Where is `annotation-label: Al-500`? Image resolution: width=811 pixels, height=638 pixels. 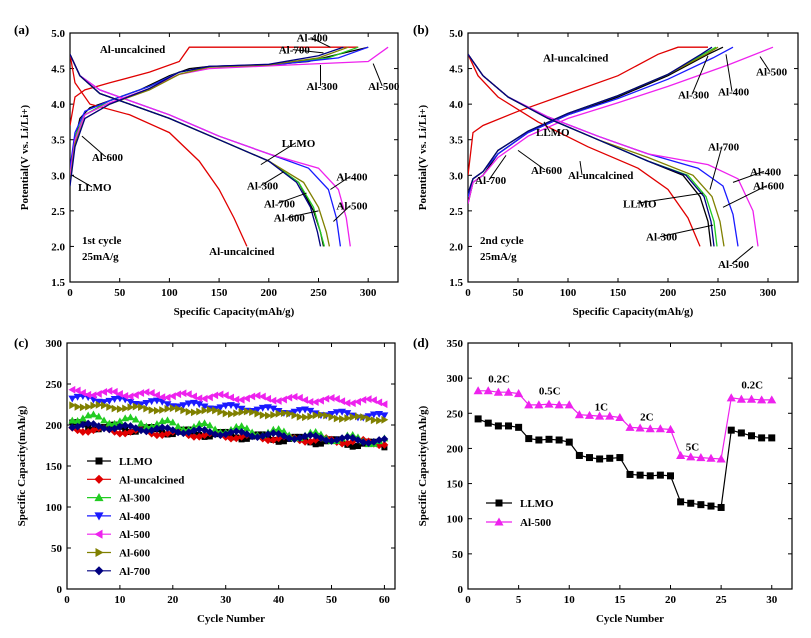
annotation-label: Al-500 is located at coordinates (734, 265).